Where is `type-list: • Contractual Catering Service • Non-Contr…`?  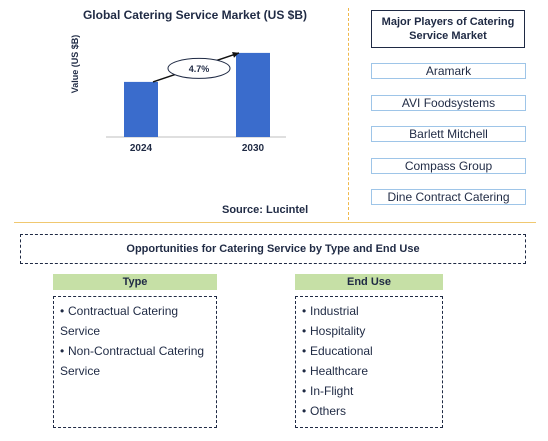
type-list: • Contractual Catering Service • Non-Contr… is located at coordinates (135, 362).